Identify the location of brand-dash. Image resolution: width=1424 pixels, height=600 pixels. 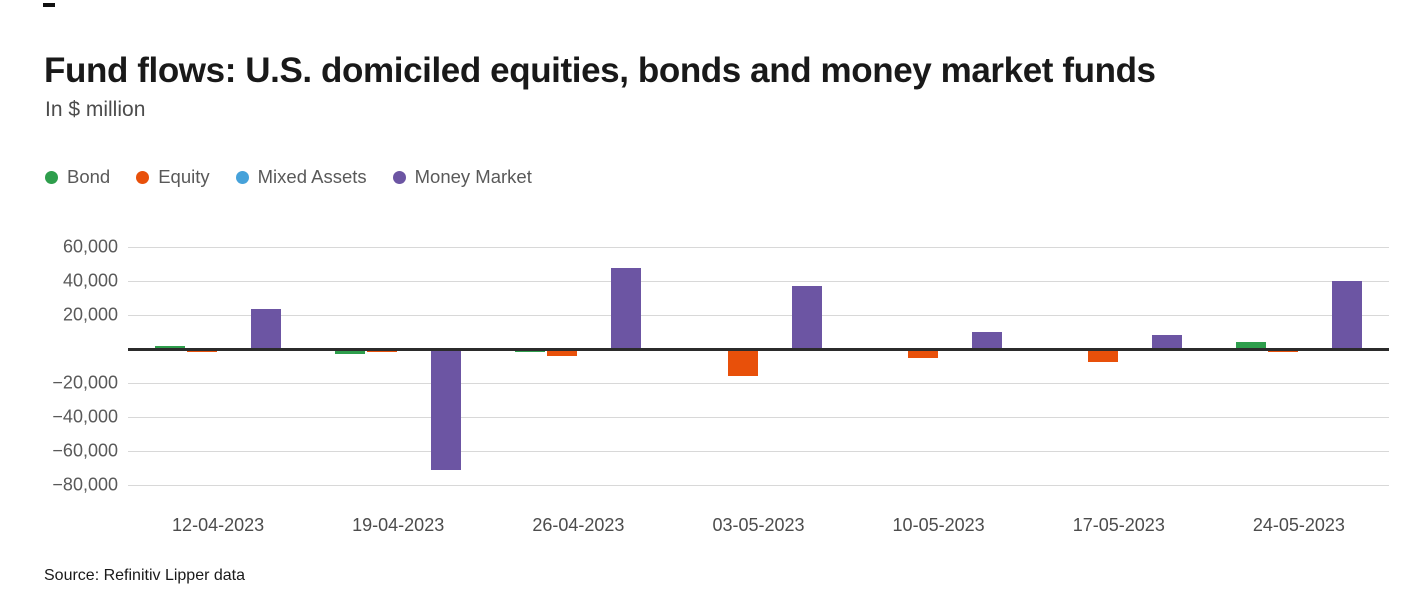
(49, 5).